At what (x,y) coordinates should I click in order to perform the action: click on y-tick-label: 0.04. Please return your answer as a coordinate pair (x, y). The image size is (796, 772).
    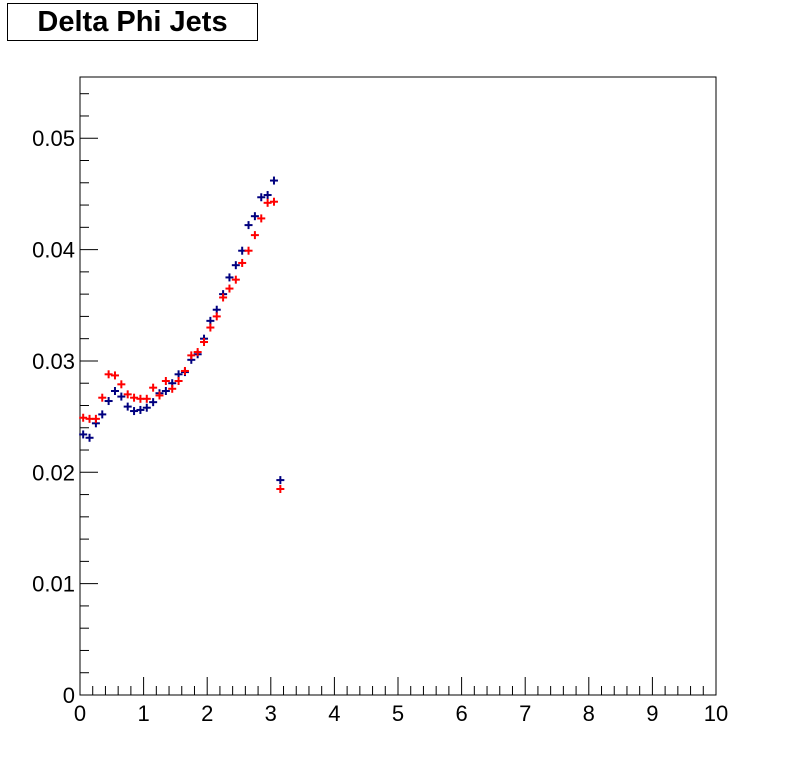
    Looking at the image, I should click on (53, 250).